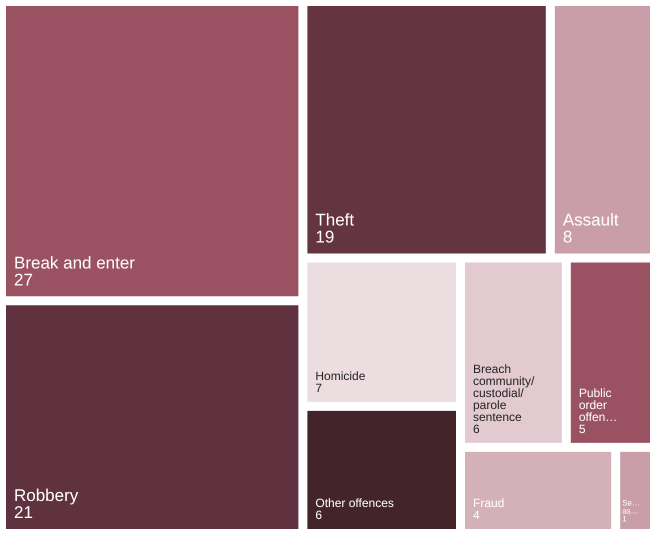 This screenshot has width=656, height=535. I want to click on data-label: 1, so click(625, 519).